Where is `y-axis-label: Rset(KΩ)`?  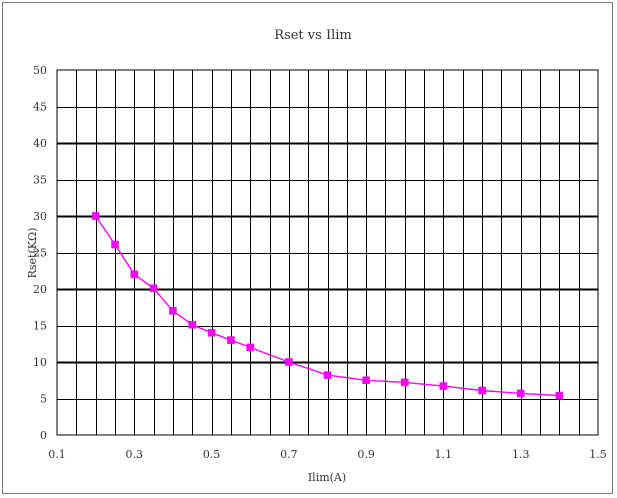 y-axis-label: Rset(KΩ) is located at coordinates (32, 253).